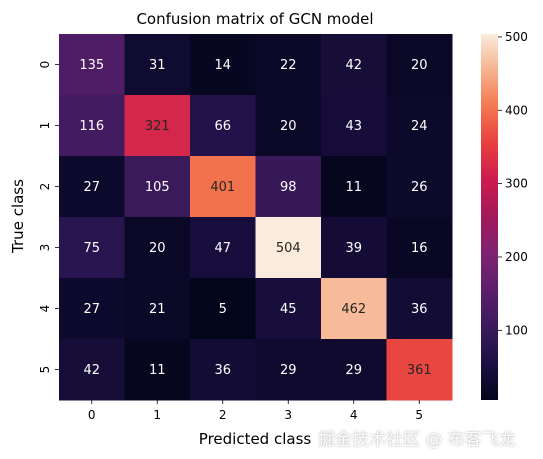 The width and height of the screenshot is (543, 459). What do you see at coordinates (45, 309) in the screenshot?
I see `y-tick-label: 4` at bounding box center [45, 309].